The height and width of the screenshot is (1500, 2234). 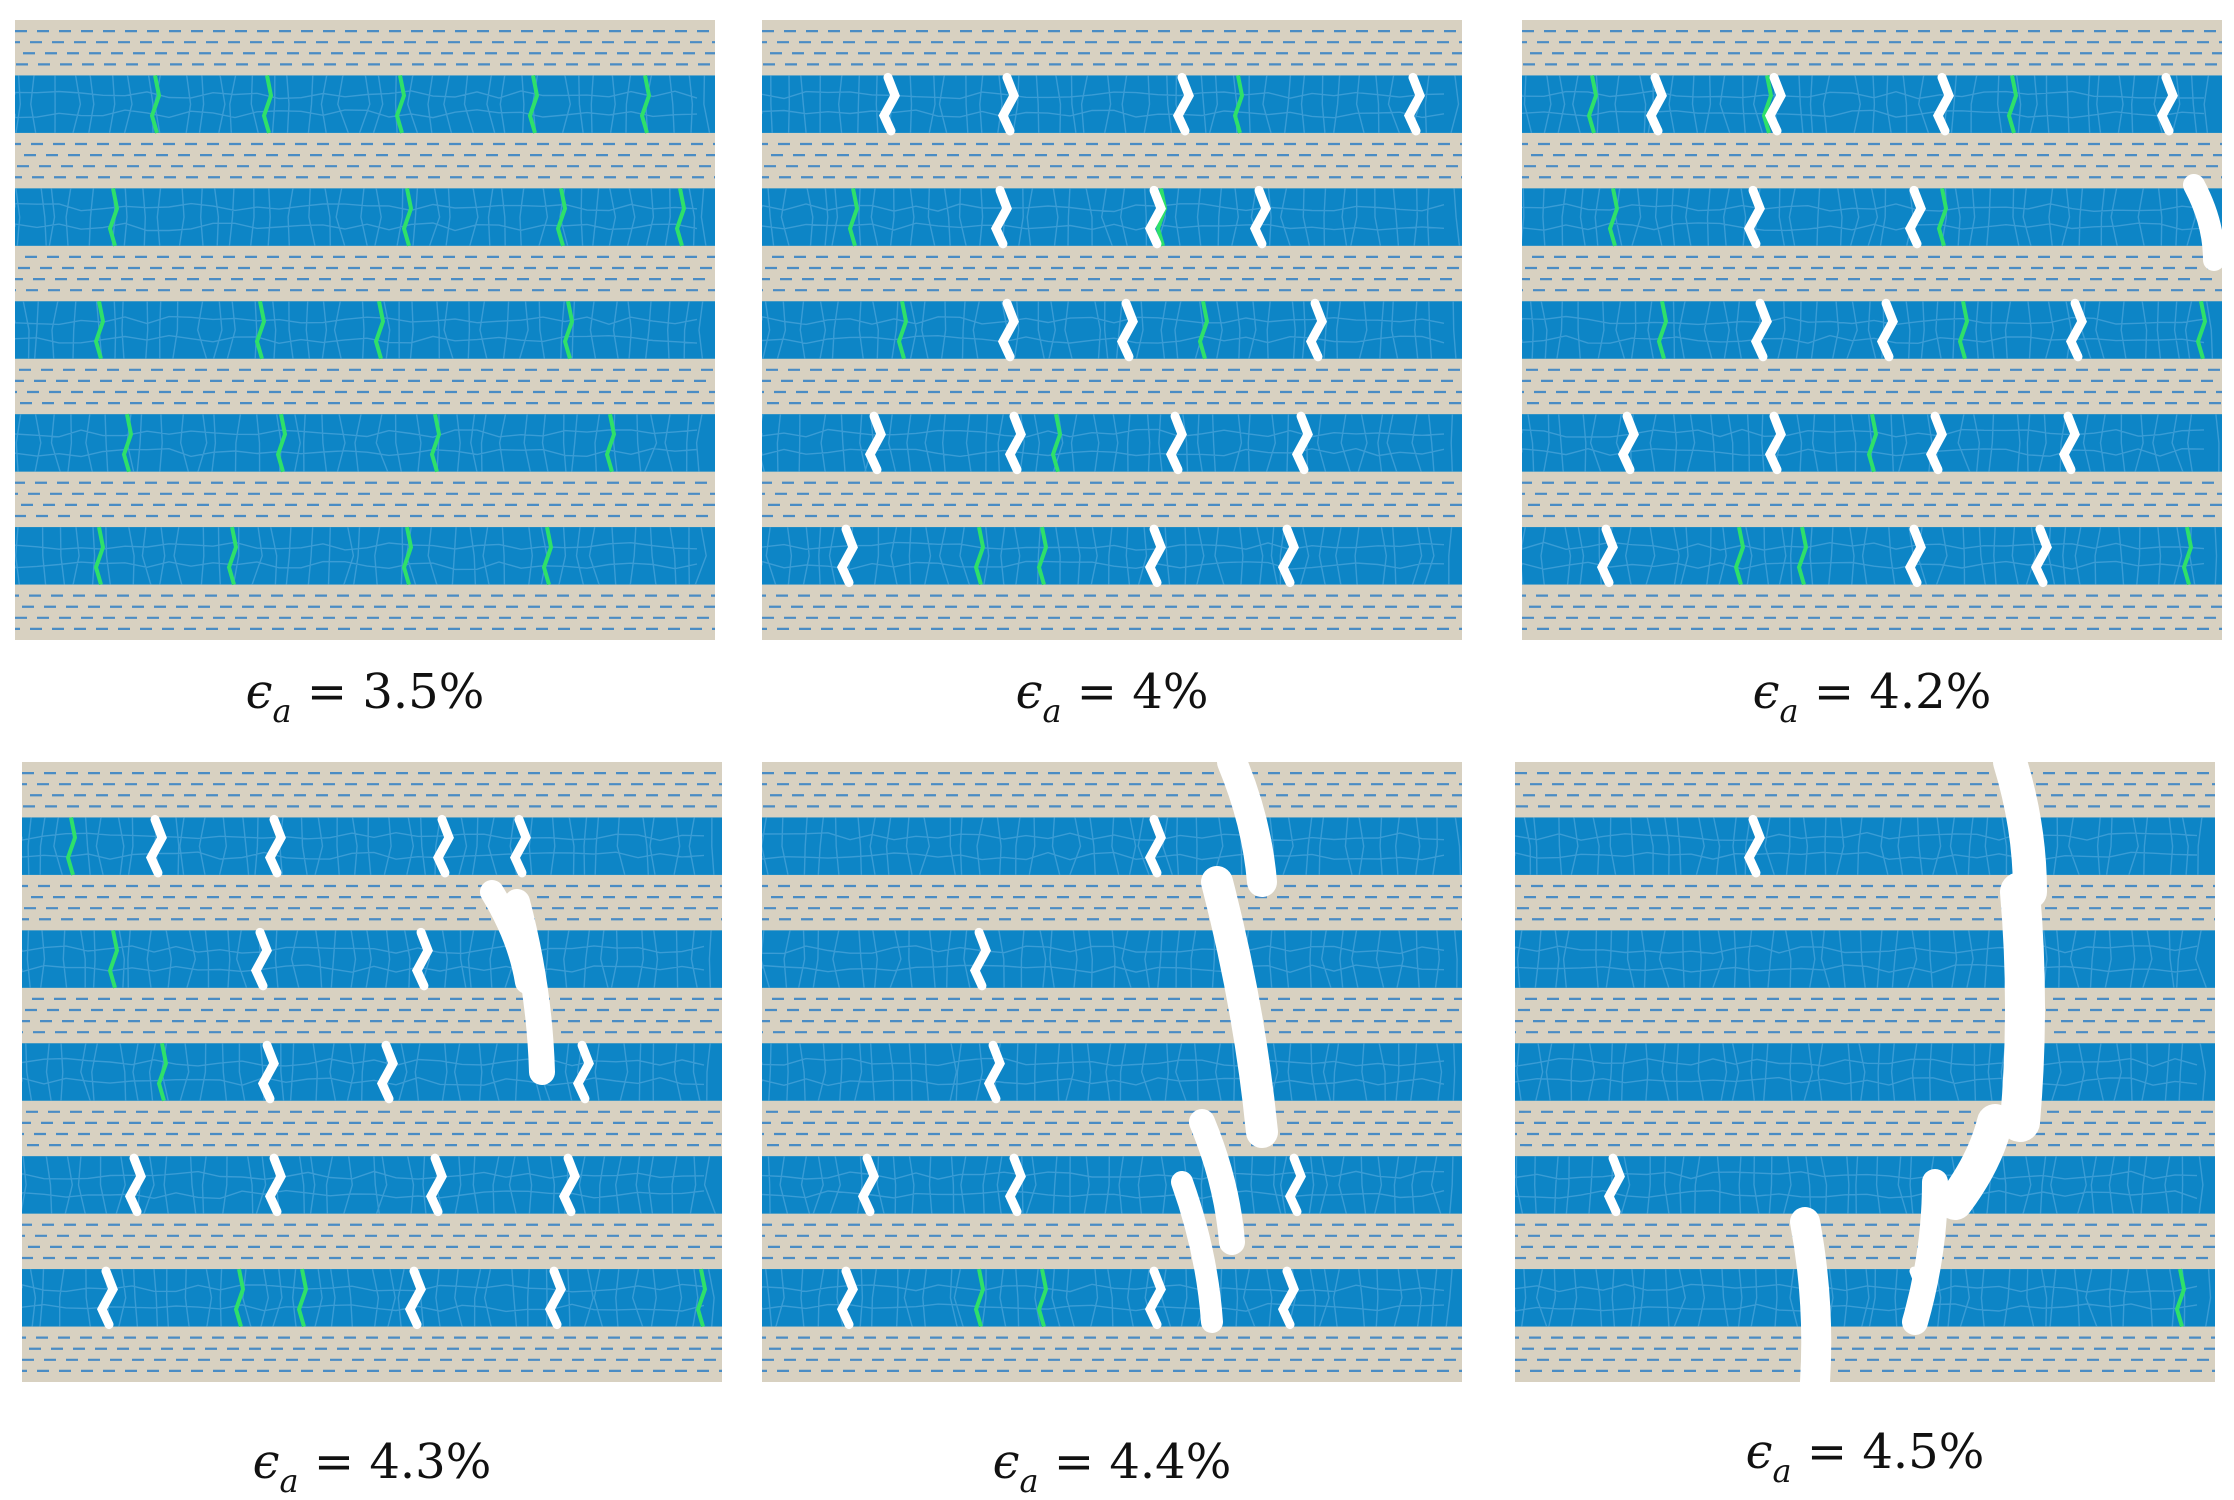 I want to click on caption-6: ϵa = 4.5%, so click(x=1865, y=1457).